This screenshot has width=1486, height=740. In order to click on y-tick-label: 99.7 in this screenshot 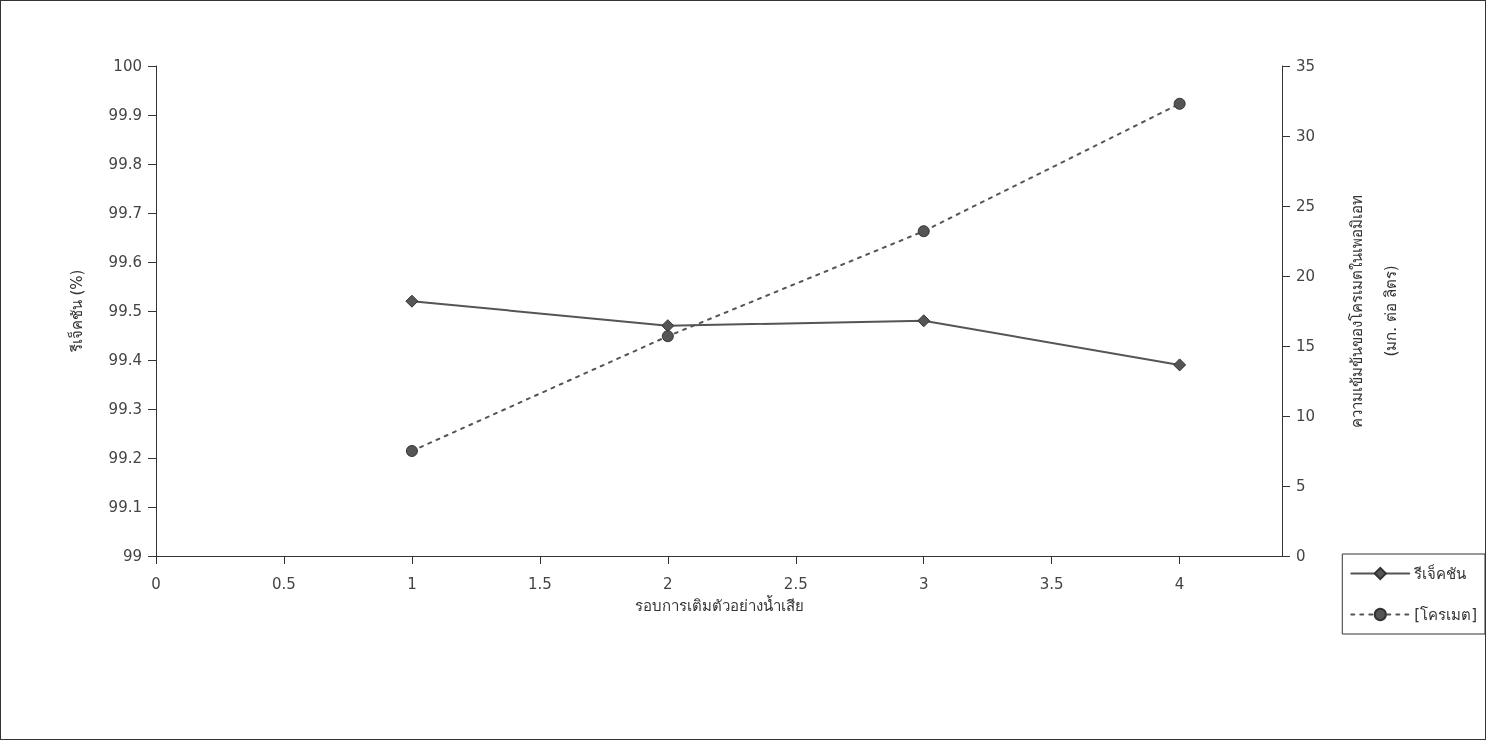, I will do `click(125, 213)`.